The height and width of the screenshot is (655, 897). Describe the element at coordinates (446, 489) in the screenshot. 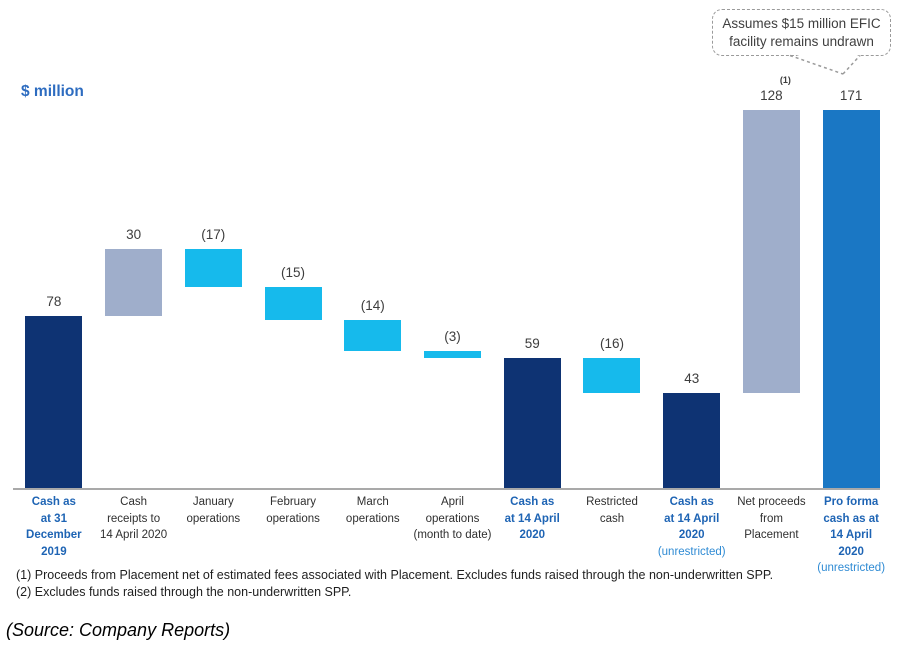

I see `x-axis-line` at that location.